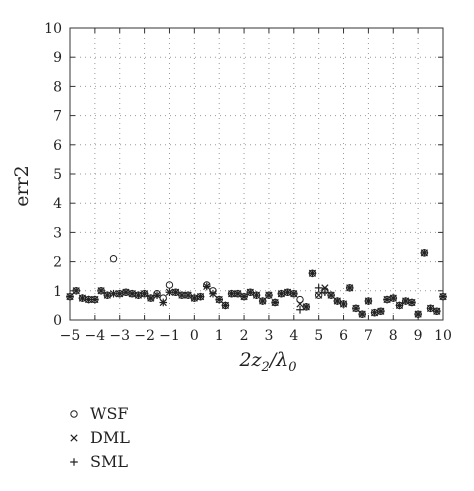 The width and height of the screenshot is (474, 491). I want to click on legend-marker-sml, so click(74, 462).